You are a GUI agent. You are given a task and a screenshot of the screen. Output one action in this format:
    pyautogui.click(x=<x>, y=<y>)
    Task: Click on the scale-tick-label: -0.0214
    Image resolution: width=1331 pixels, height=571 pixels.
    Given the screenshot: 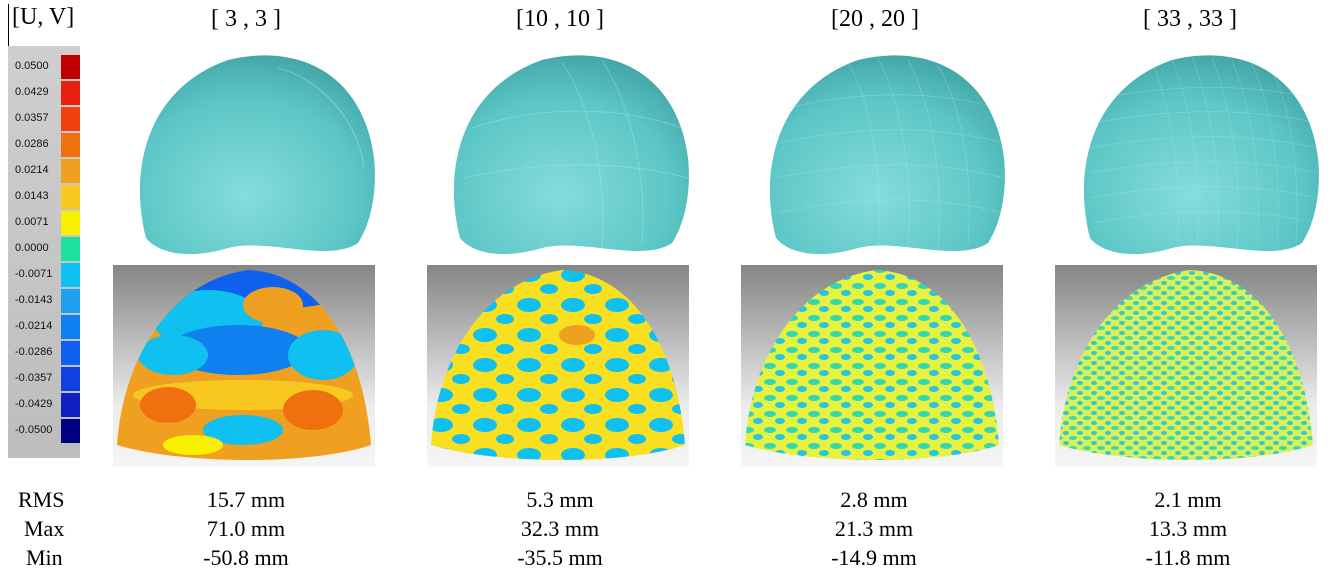 What is the action you would take?
    pyautogui.click(x=34, y=326)
    